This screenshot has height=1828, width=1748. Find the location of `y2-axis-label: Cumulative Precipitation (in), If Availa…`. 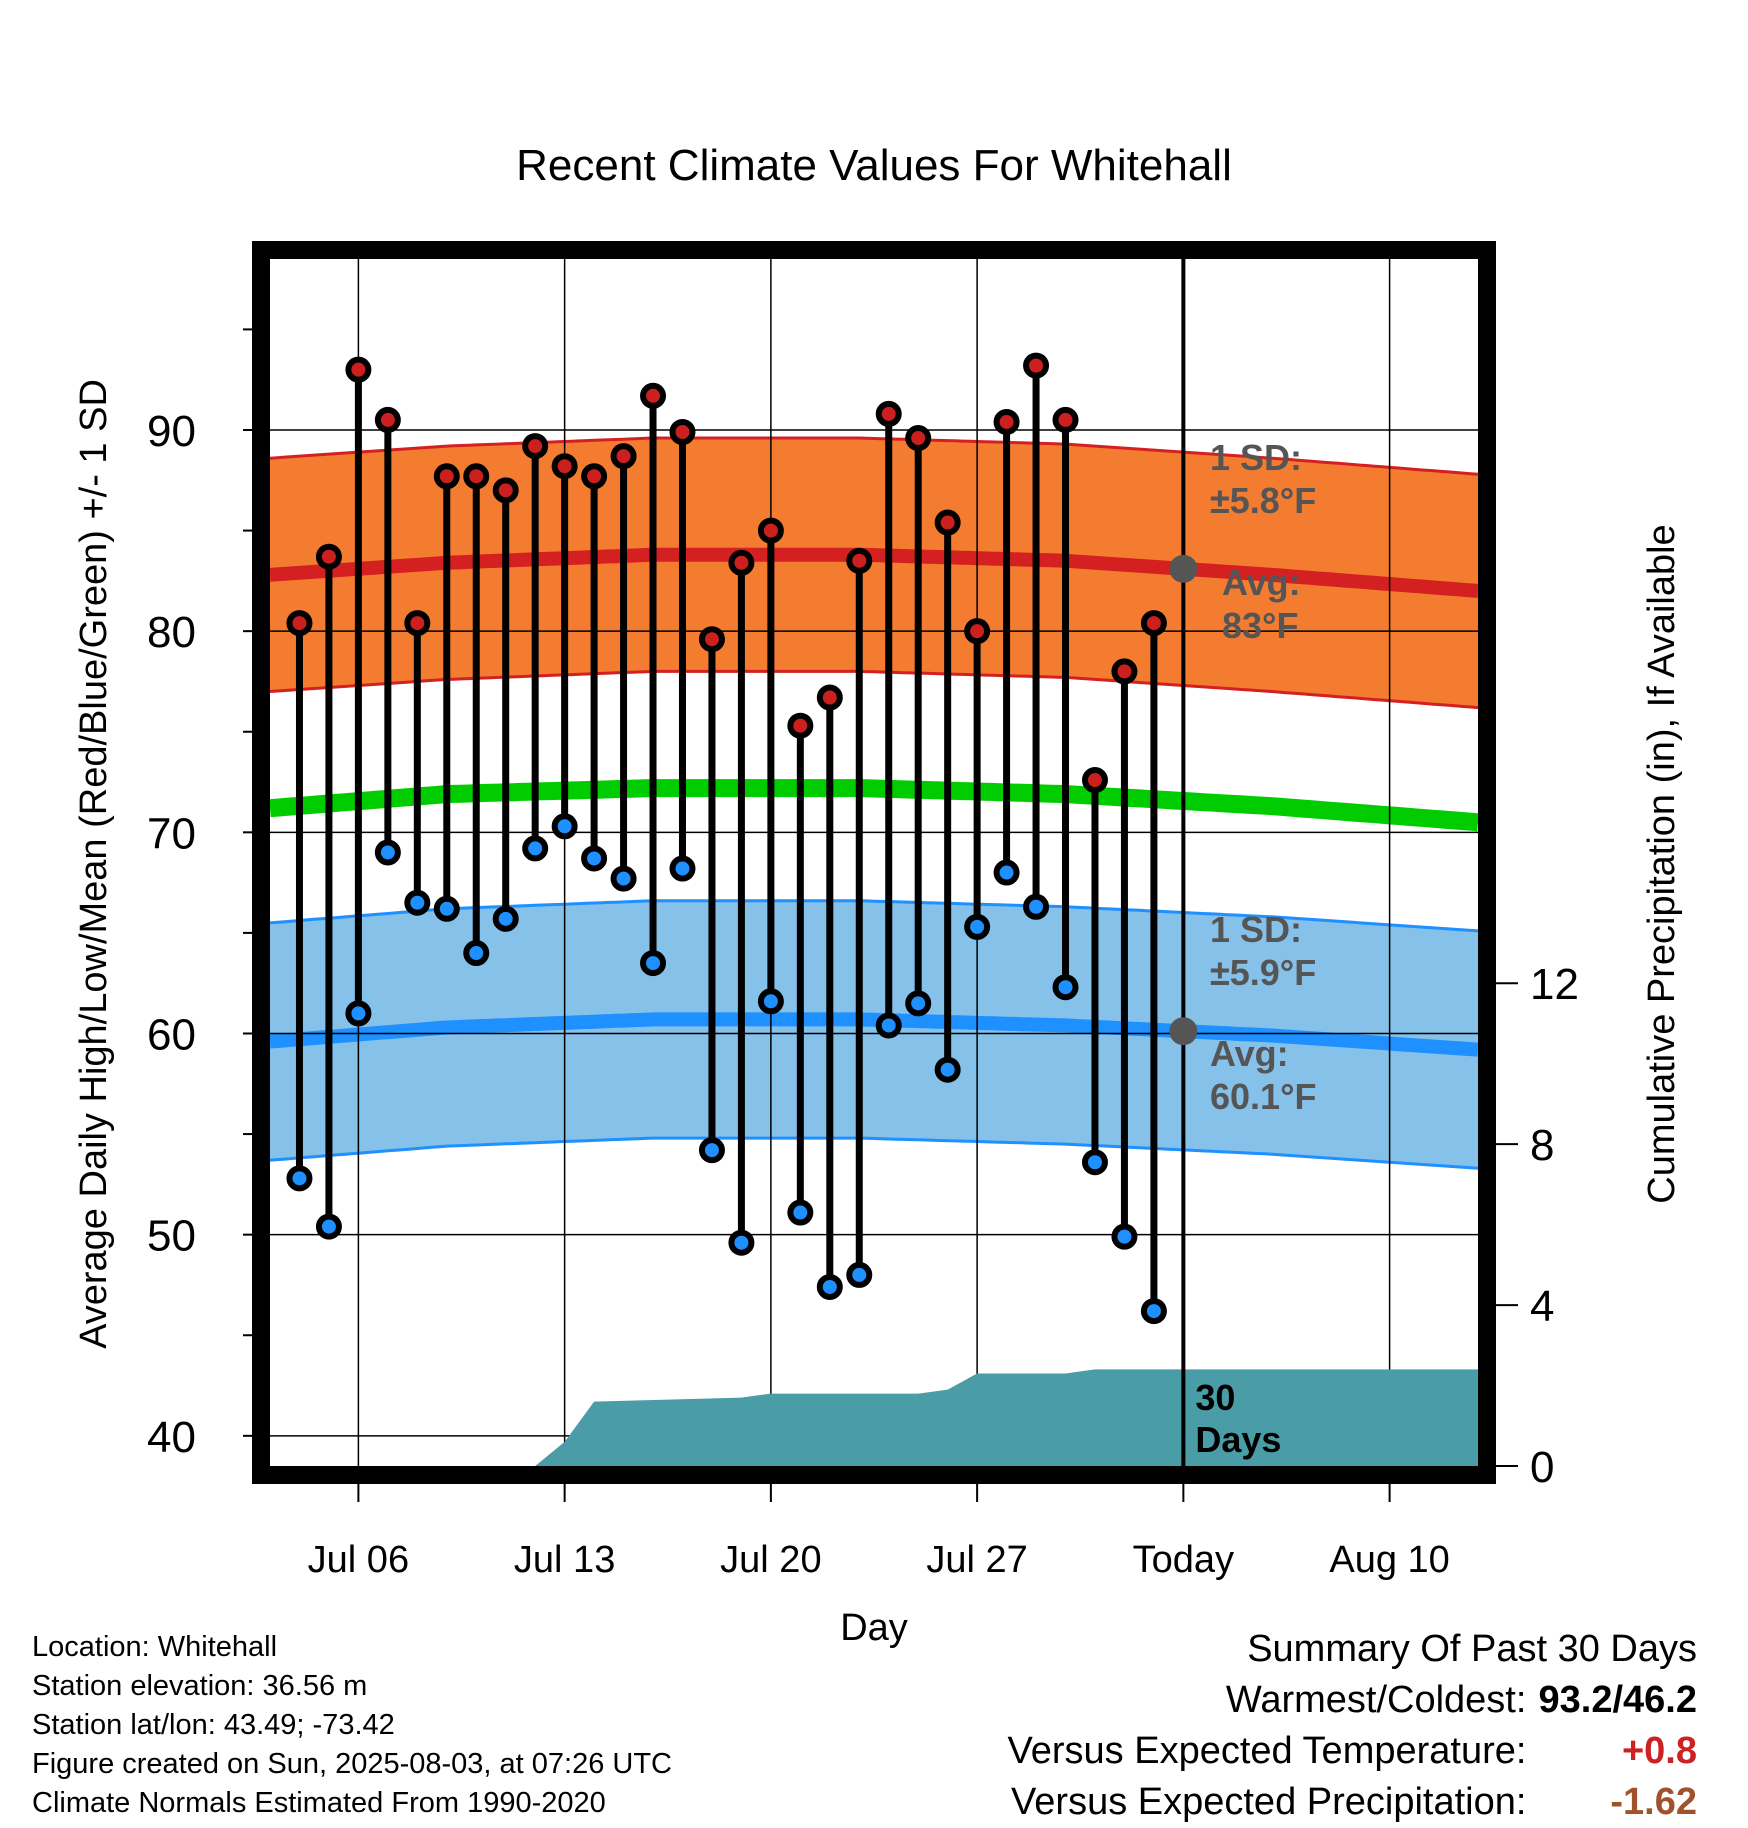

y2-axis-label: Cumulative Precipitation (in), If Availa… is located at coordinates (1662, 863).